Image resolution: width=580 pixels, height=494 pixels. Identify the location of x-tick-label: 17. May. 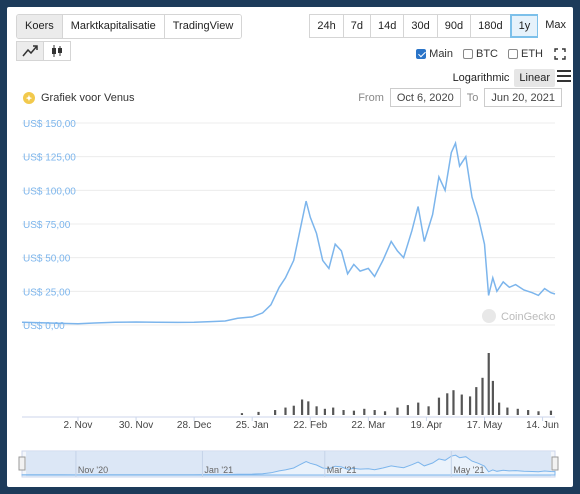
(485, 425).